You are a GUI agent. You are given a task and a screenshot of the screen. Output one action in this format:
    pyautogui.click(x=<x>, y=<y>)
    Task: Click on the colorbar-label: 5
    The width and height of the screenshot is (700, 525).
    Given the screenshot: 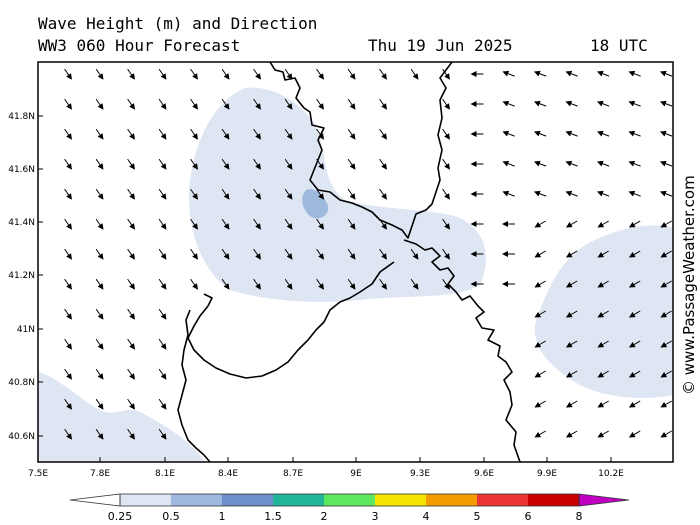 What is the action you would take?
    pyautogui.click(x=477, y=516)
    